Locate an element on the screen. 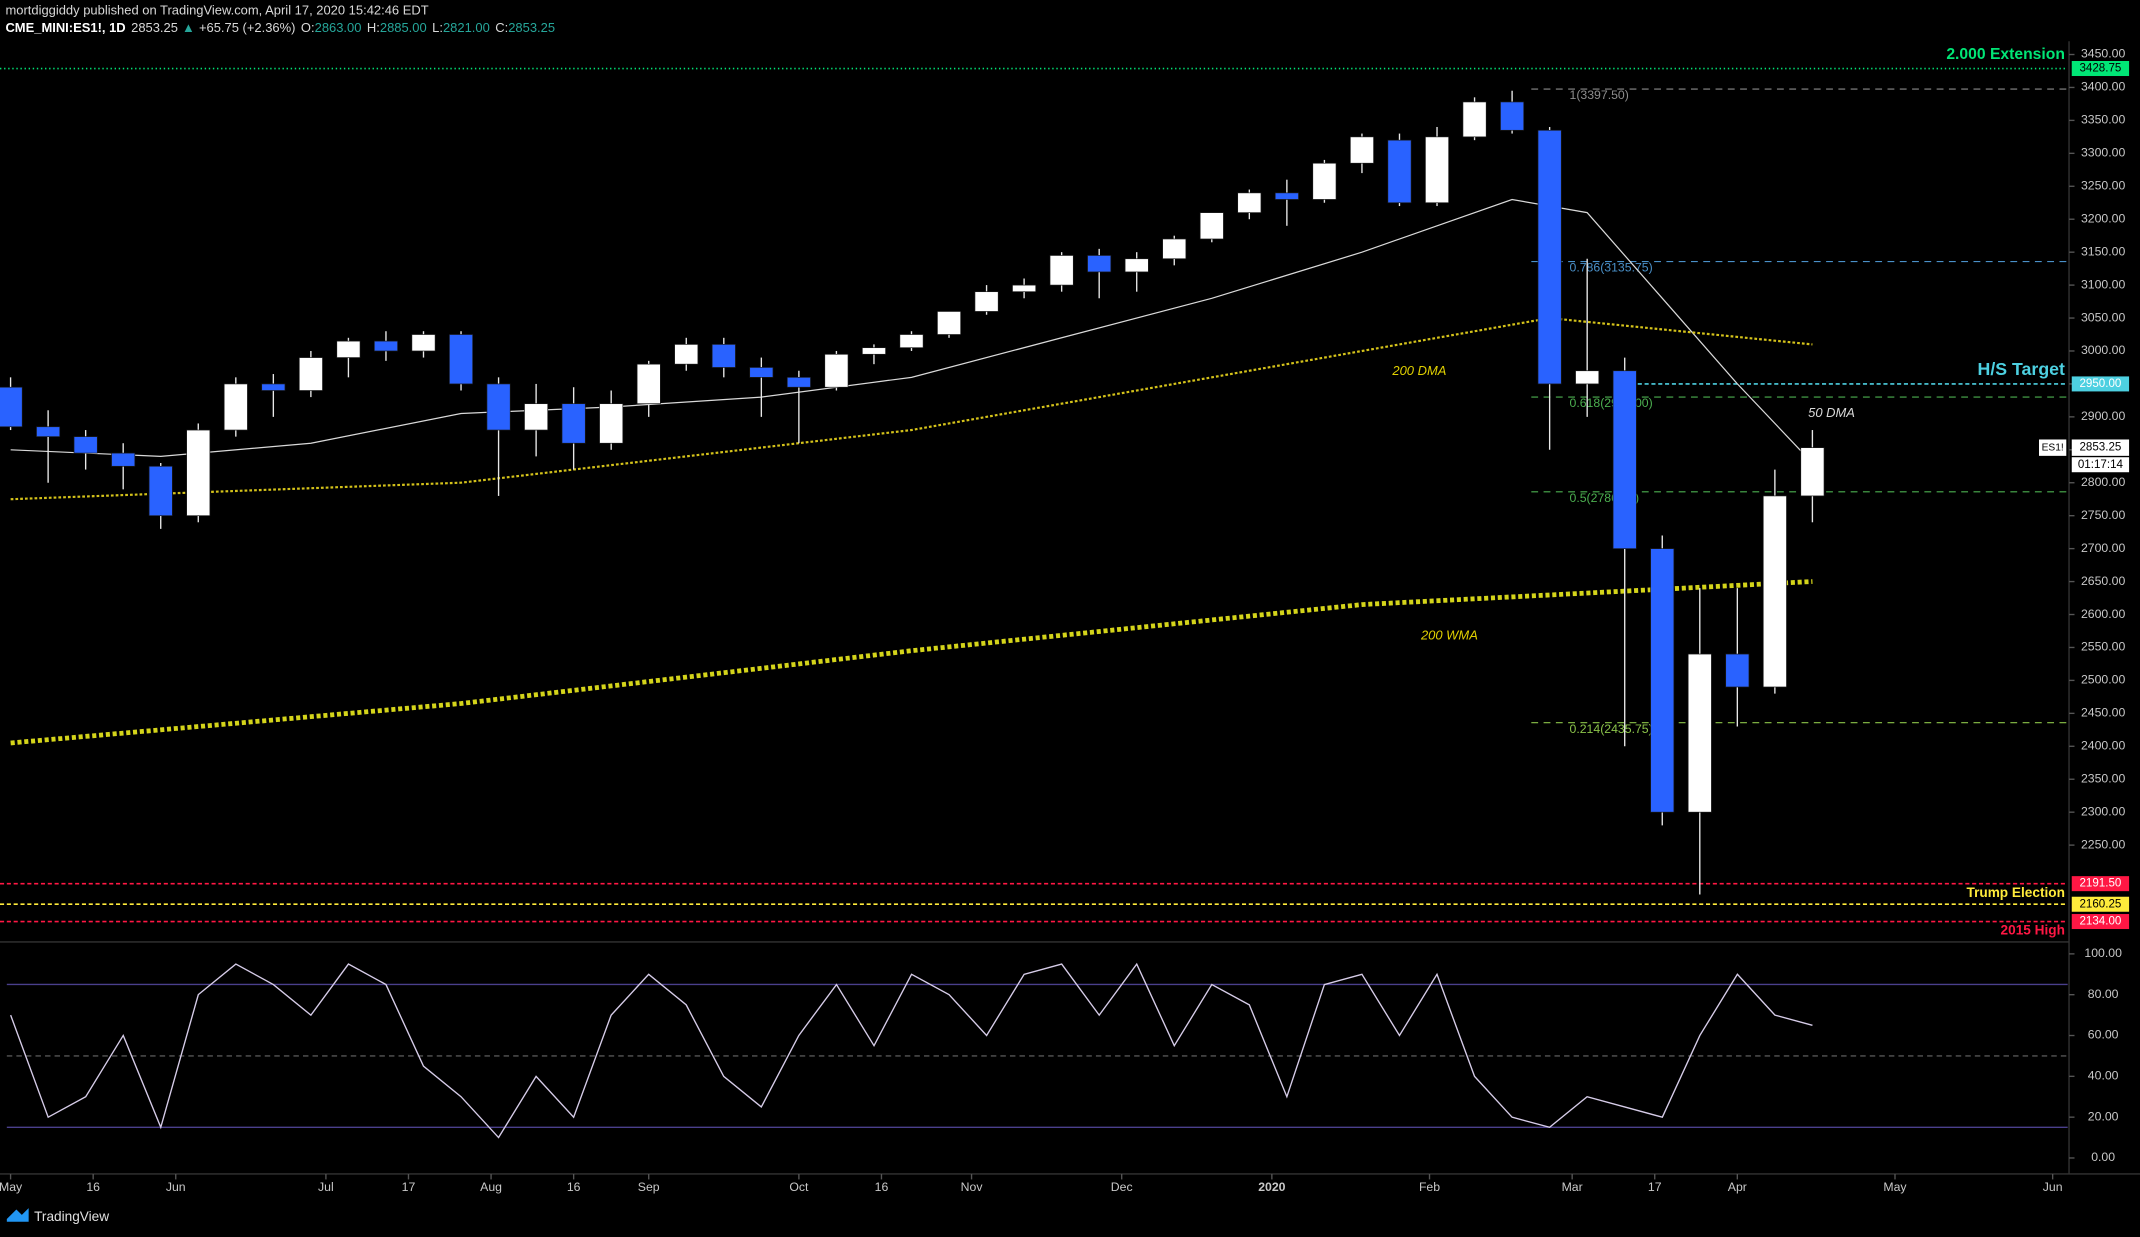  indicator-name: 200 WMA is located at coordinates (1449, 635).